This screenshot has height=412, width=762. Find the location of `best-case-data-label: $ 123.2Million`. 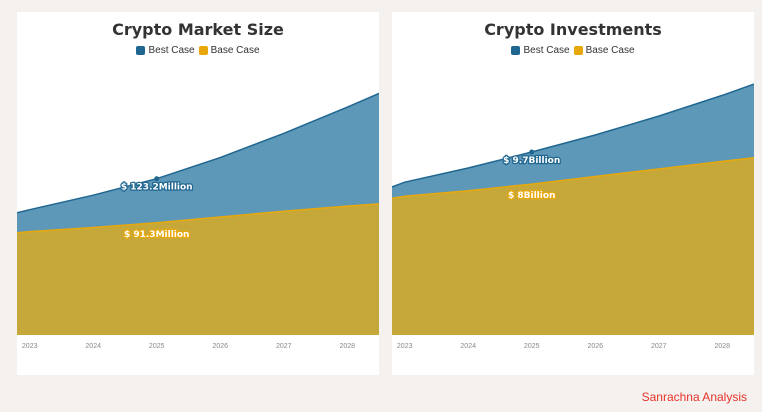

best-case-data-label: $ 123.2Million is located at coordinates (157, 188).